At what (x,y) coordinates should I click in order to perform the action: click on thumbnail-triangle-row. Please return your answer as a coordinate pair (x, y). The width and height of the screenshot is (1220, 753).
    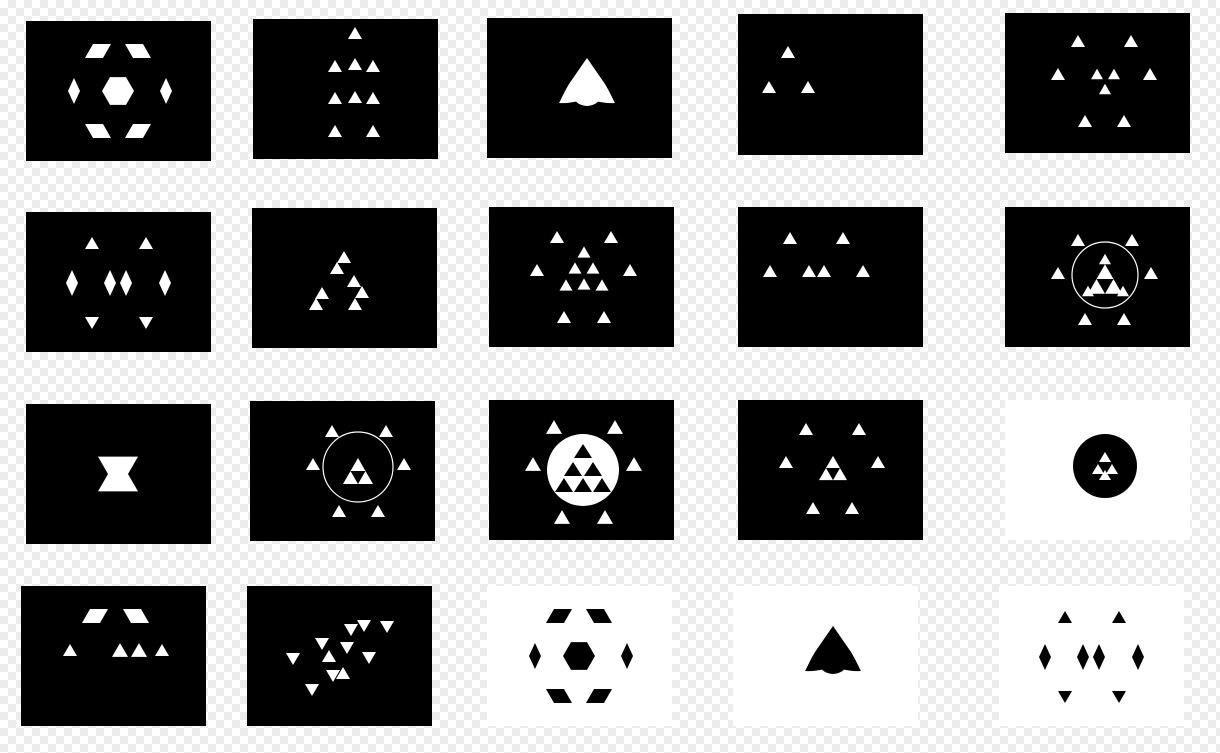
    Looking at the image, I should click on (830, 277).